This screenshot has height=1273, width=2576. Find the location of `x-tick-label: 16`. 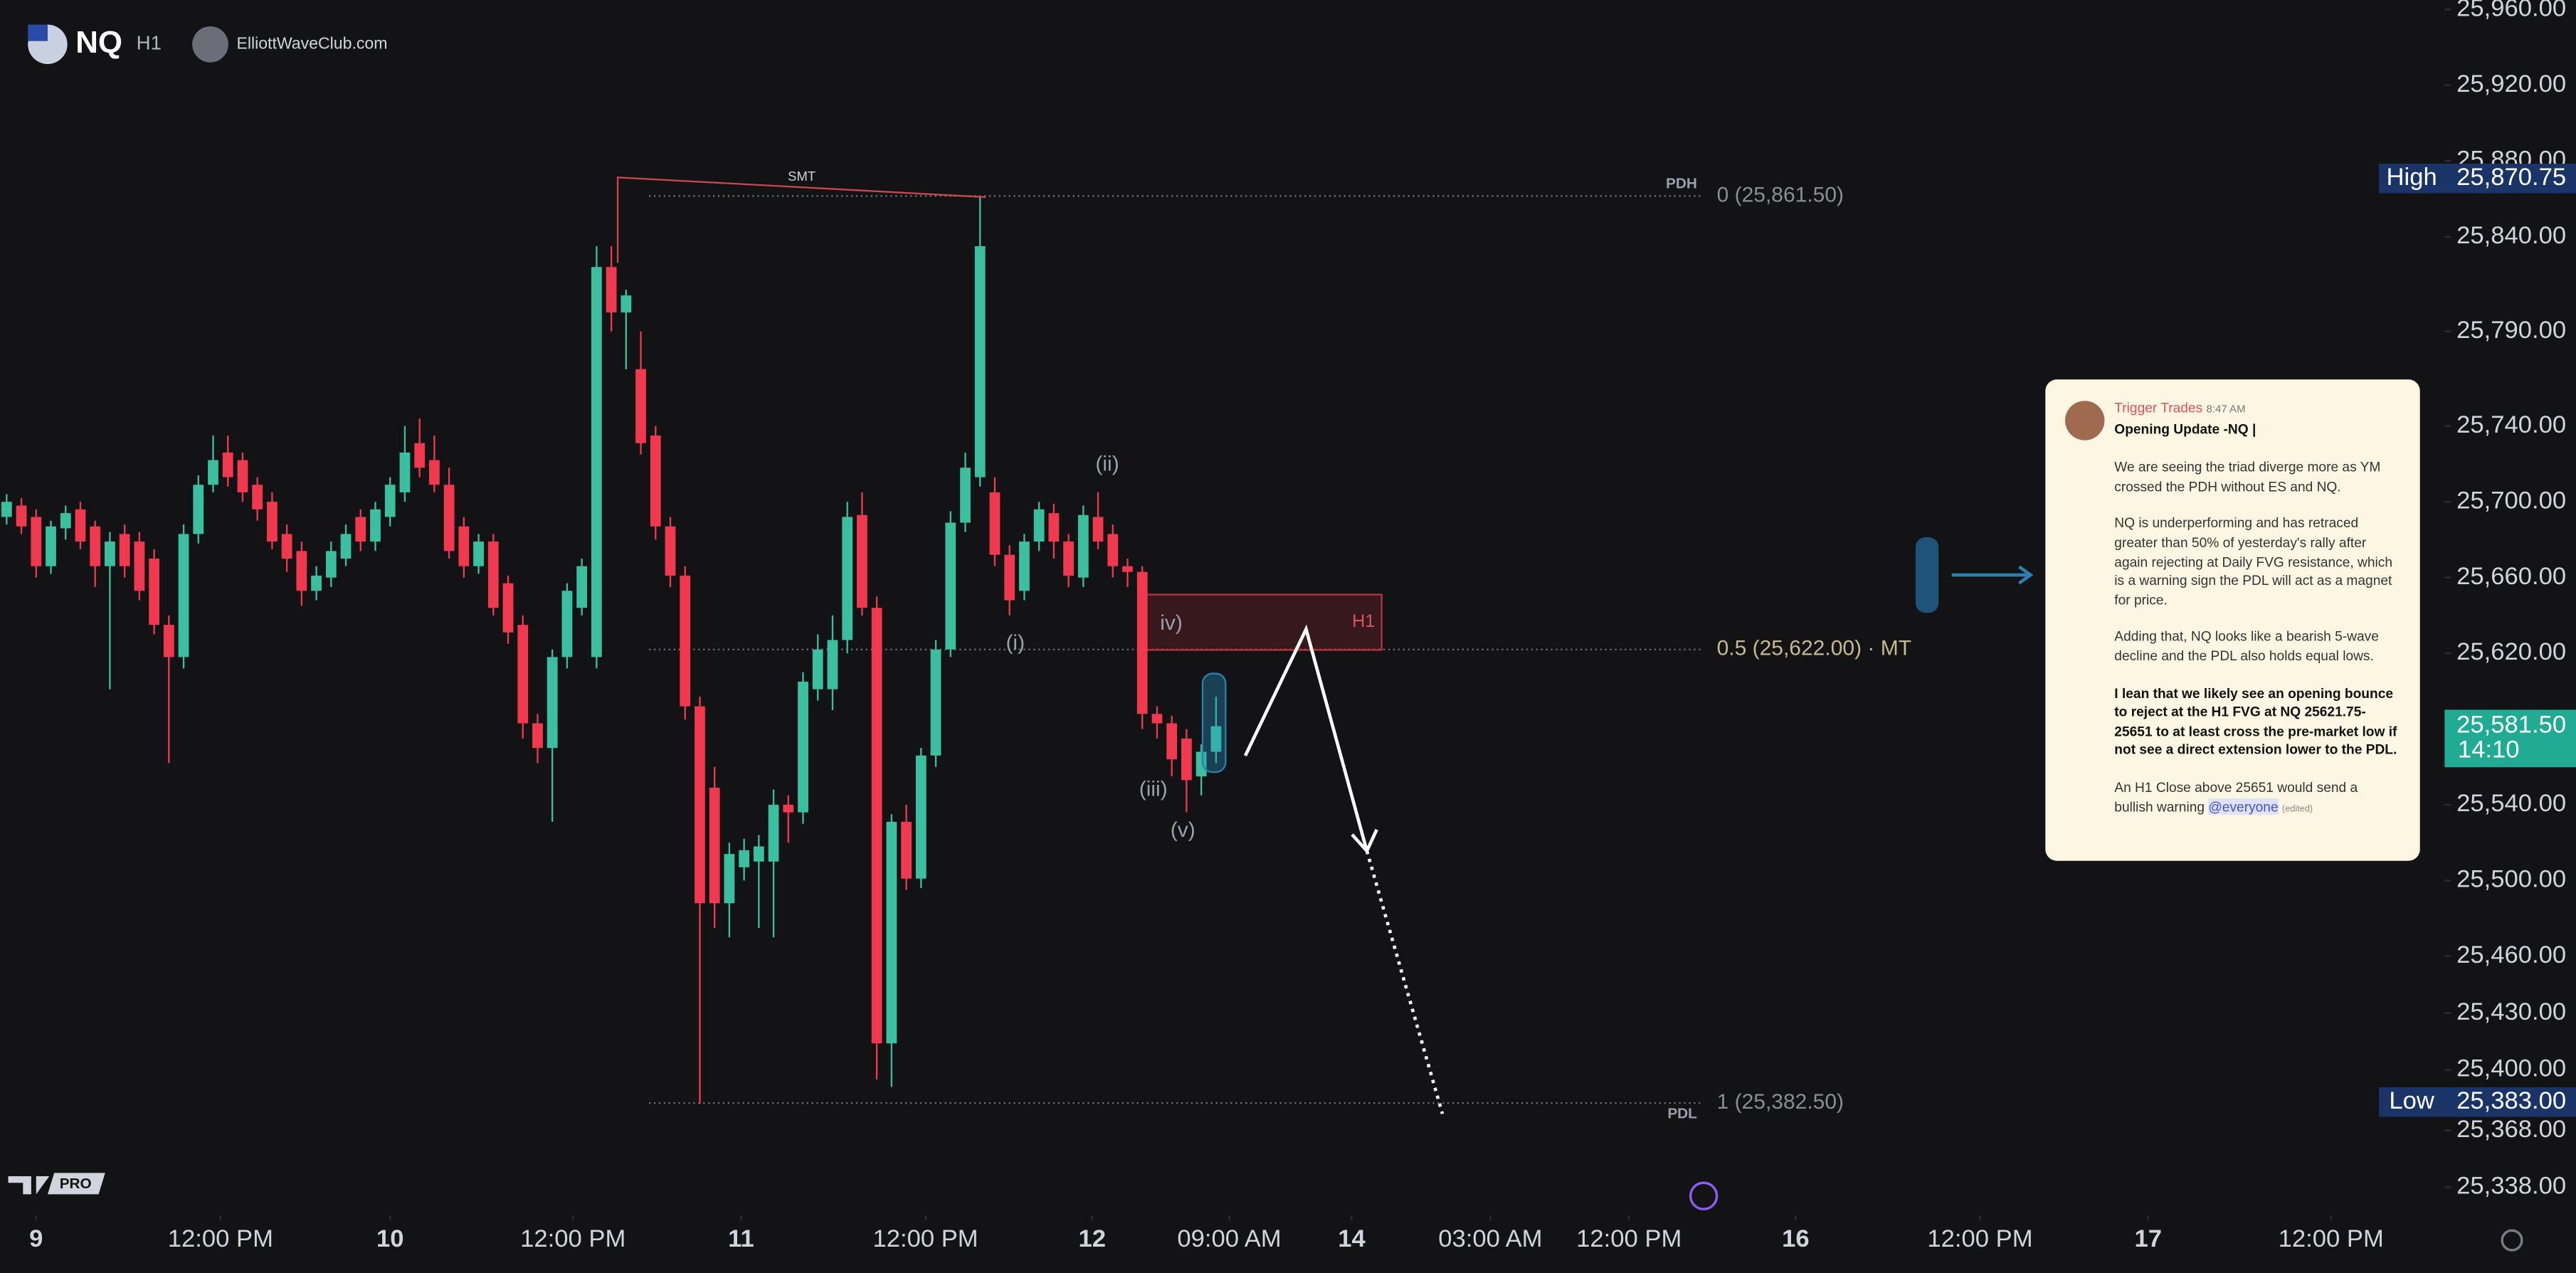

x-tick-label: 16 is located at coordinates (1796, 1238).